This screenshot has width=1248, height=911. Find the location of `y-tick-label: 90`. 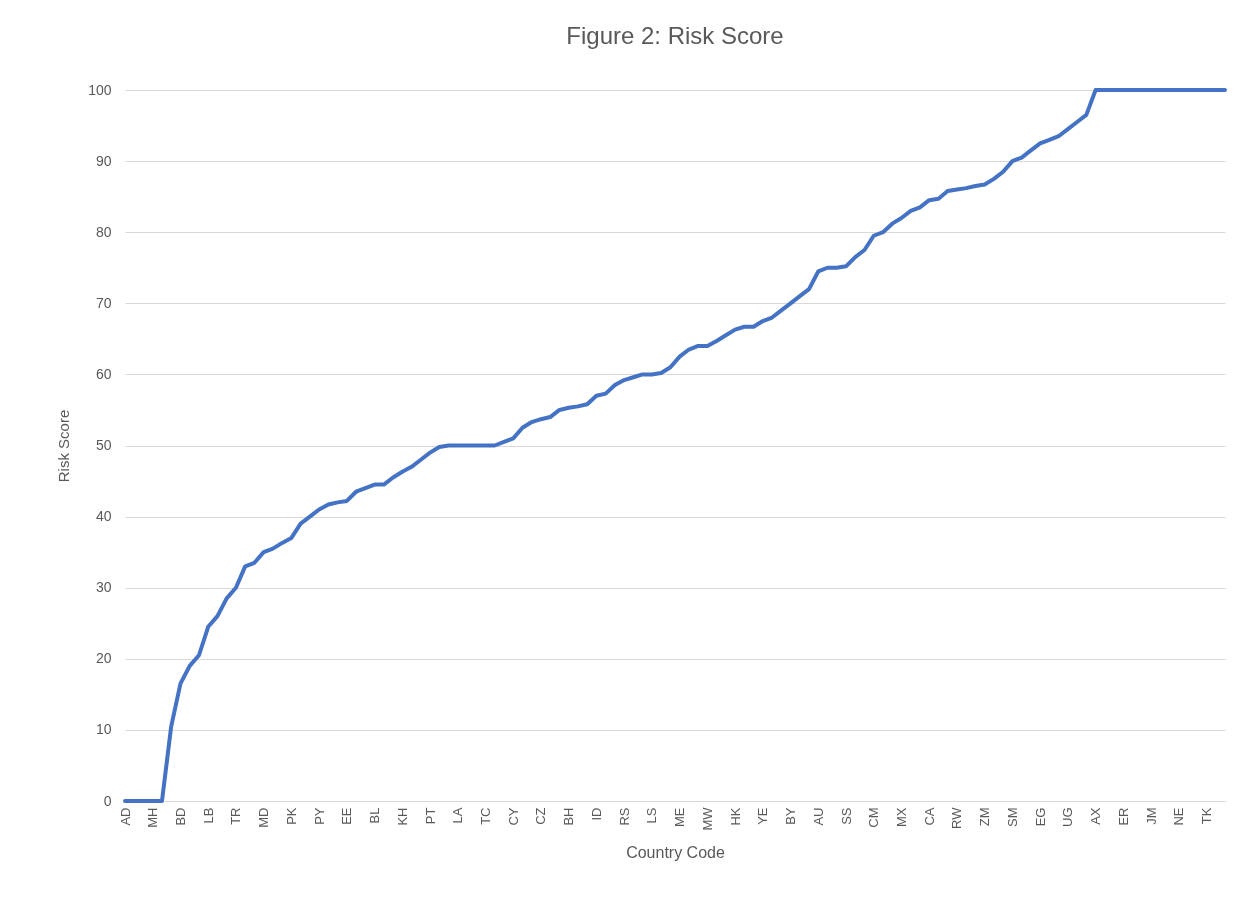

y-tick-label: 90 is located at coordinates (103, 160).